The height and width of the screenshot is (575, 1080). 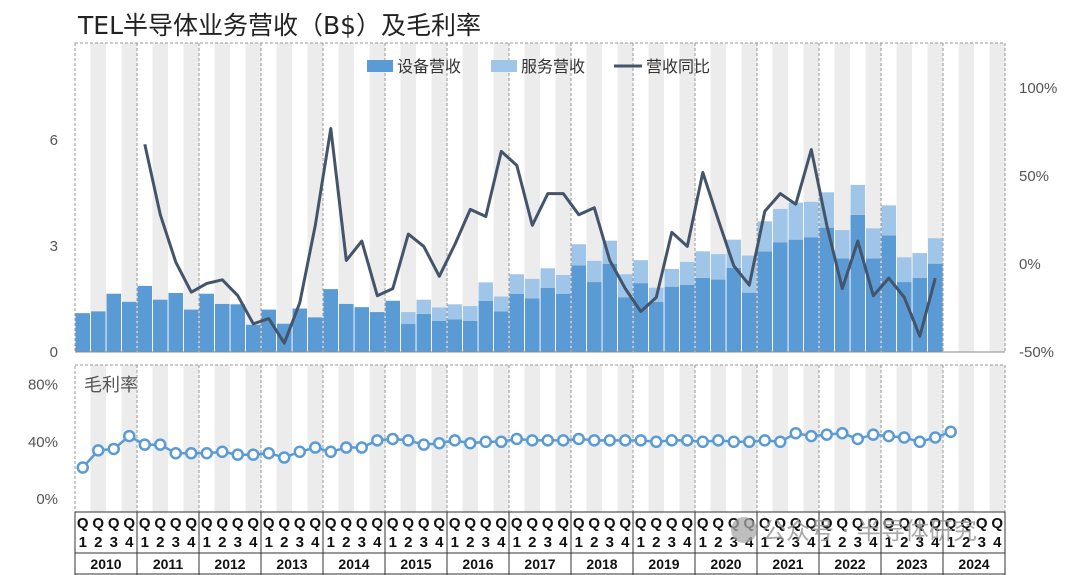 I want to click on year-label: 2019, so click(x=663, y=564).